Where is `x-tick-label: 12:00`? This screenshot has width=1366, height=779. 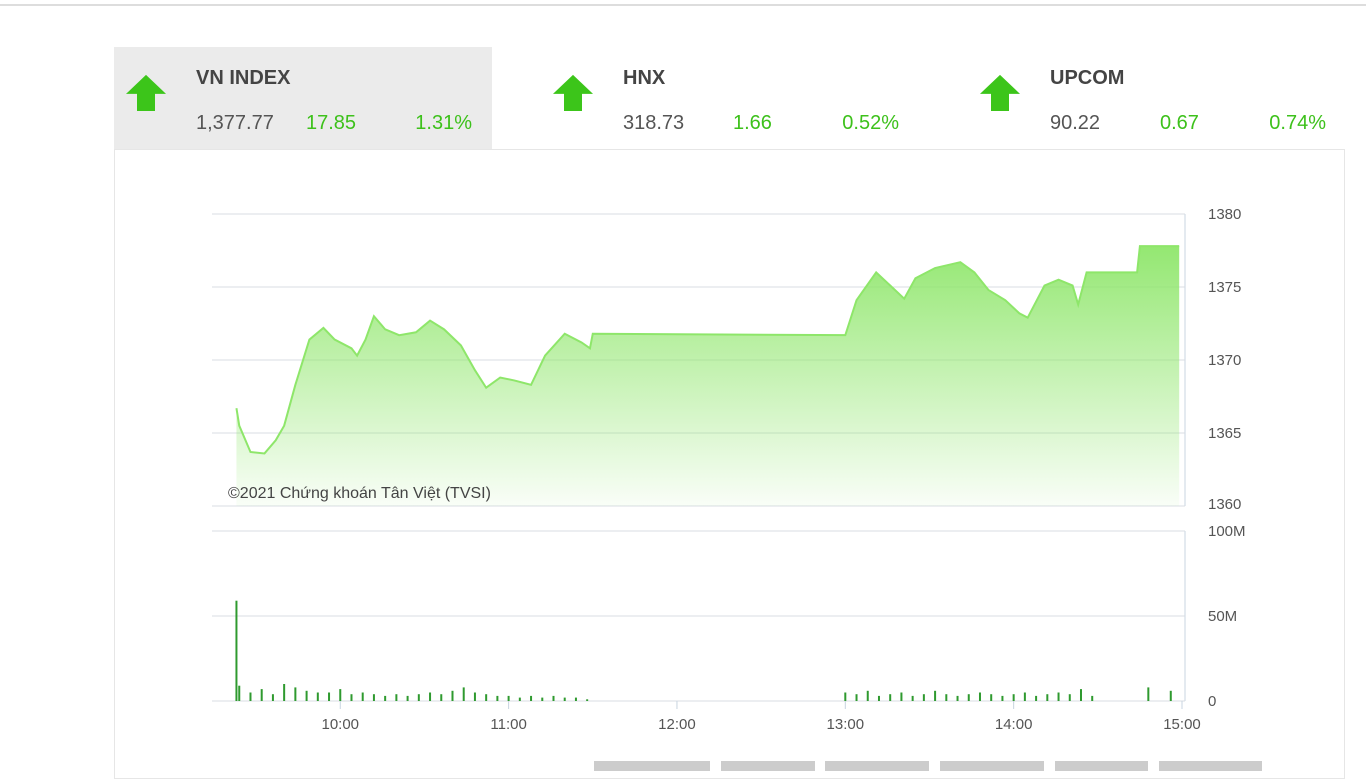 x-tick-label: 12:00 is located at coordinates (677, 724).